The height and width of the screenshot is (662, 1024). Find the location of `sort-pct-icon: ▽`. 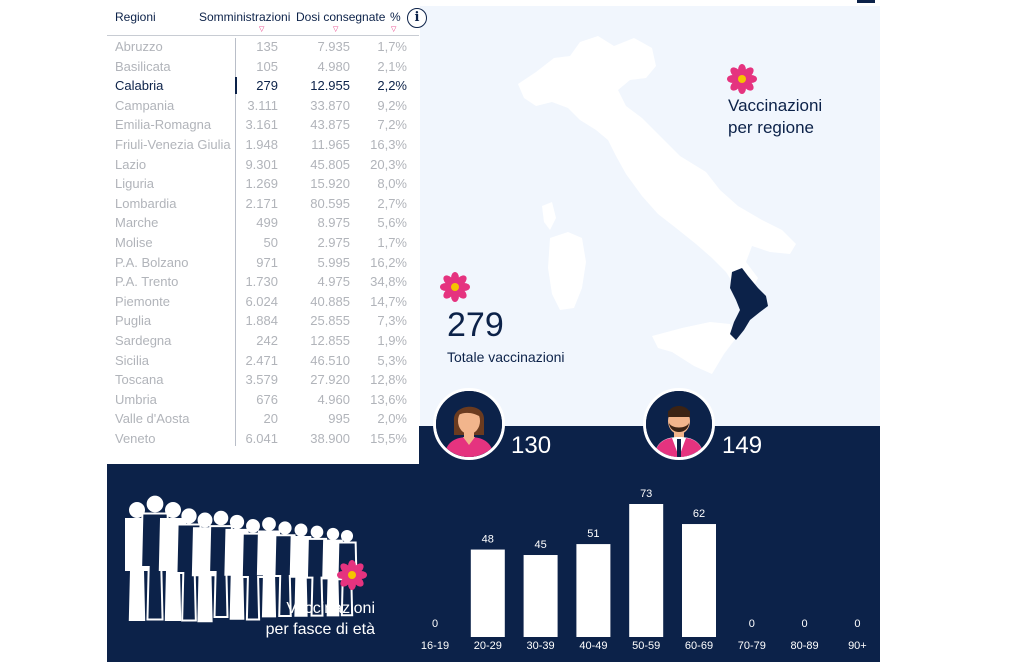

sort-pct-icon: ▽ is located at coordinates (394, 29).